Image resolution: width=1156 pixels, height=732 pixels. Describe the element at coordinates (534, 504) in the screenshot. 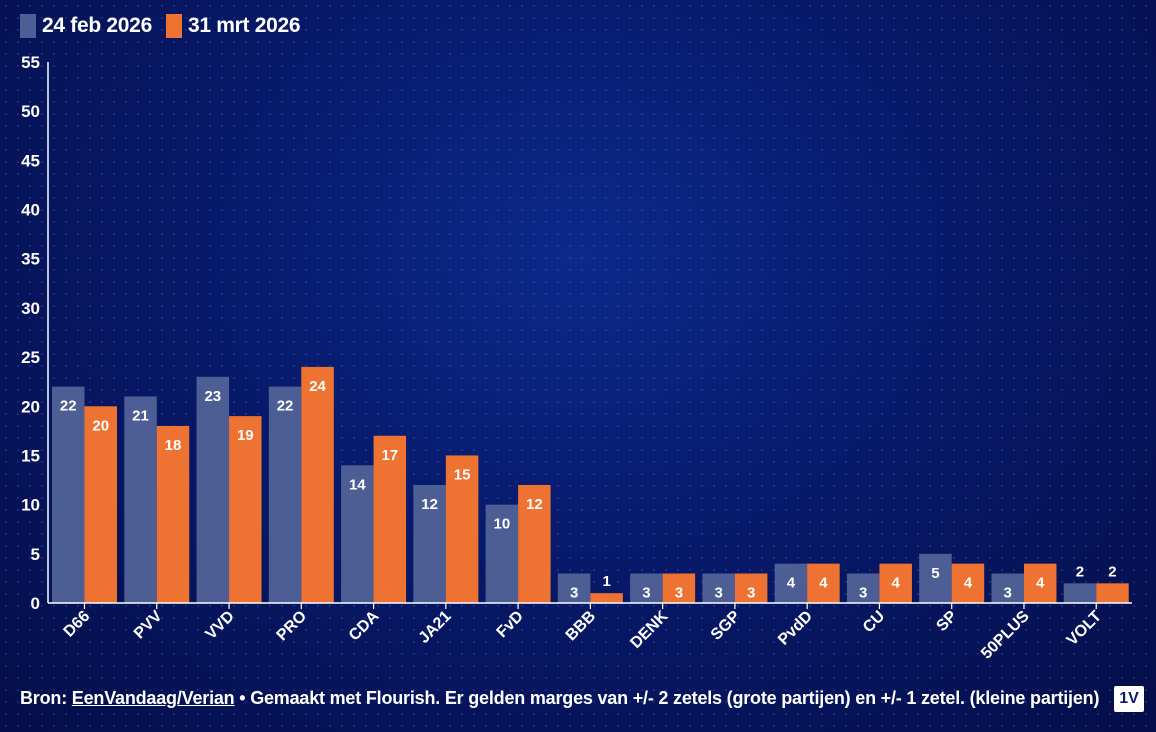

I see `data-label-fvd-series-2: 12` at that location.